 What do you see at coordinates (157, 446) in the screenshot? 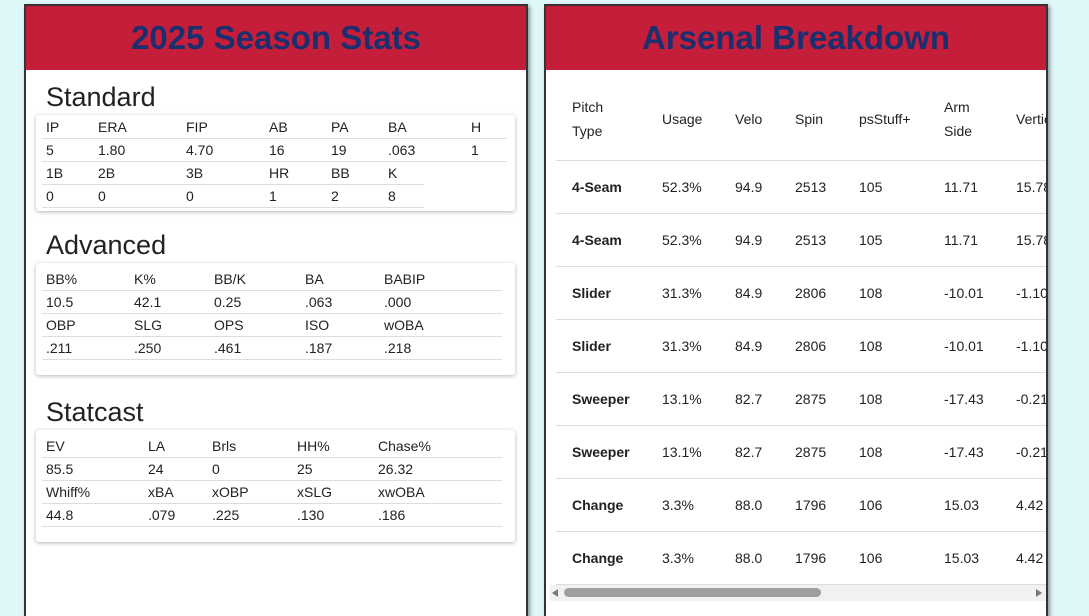
I see `stat-label: LA` at bounding box center [157, 446].